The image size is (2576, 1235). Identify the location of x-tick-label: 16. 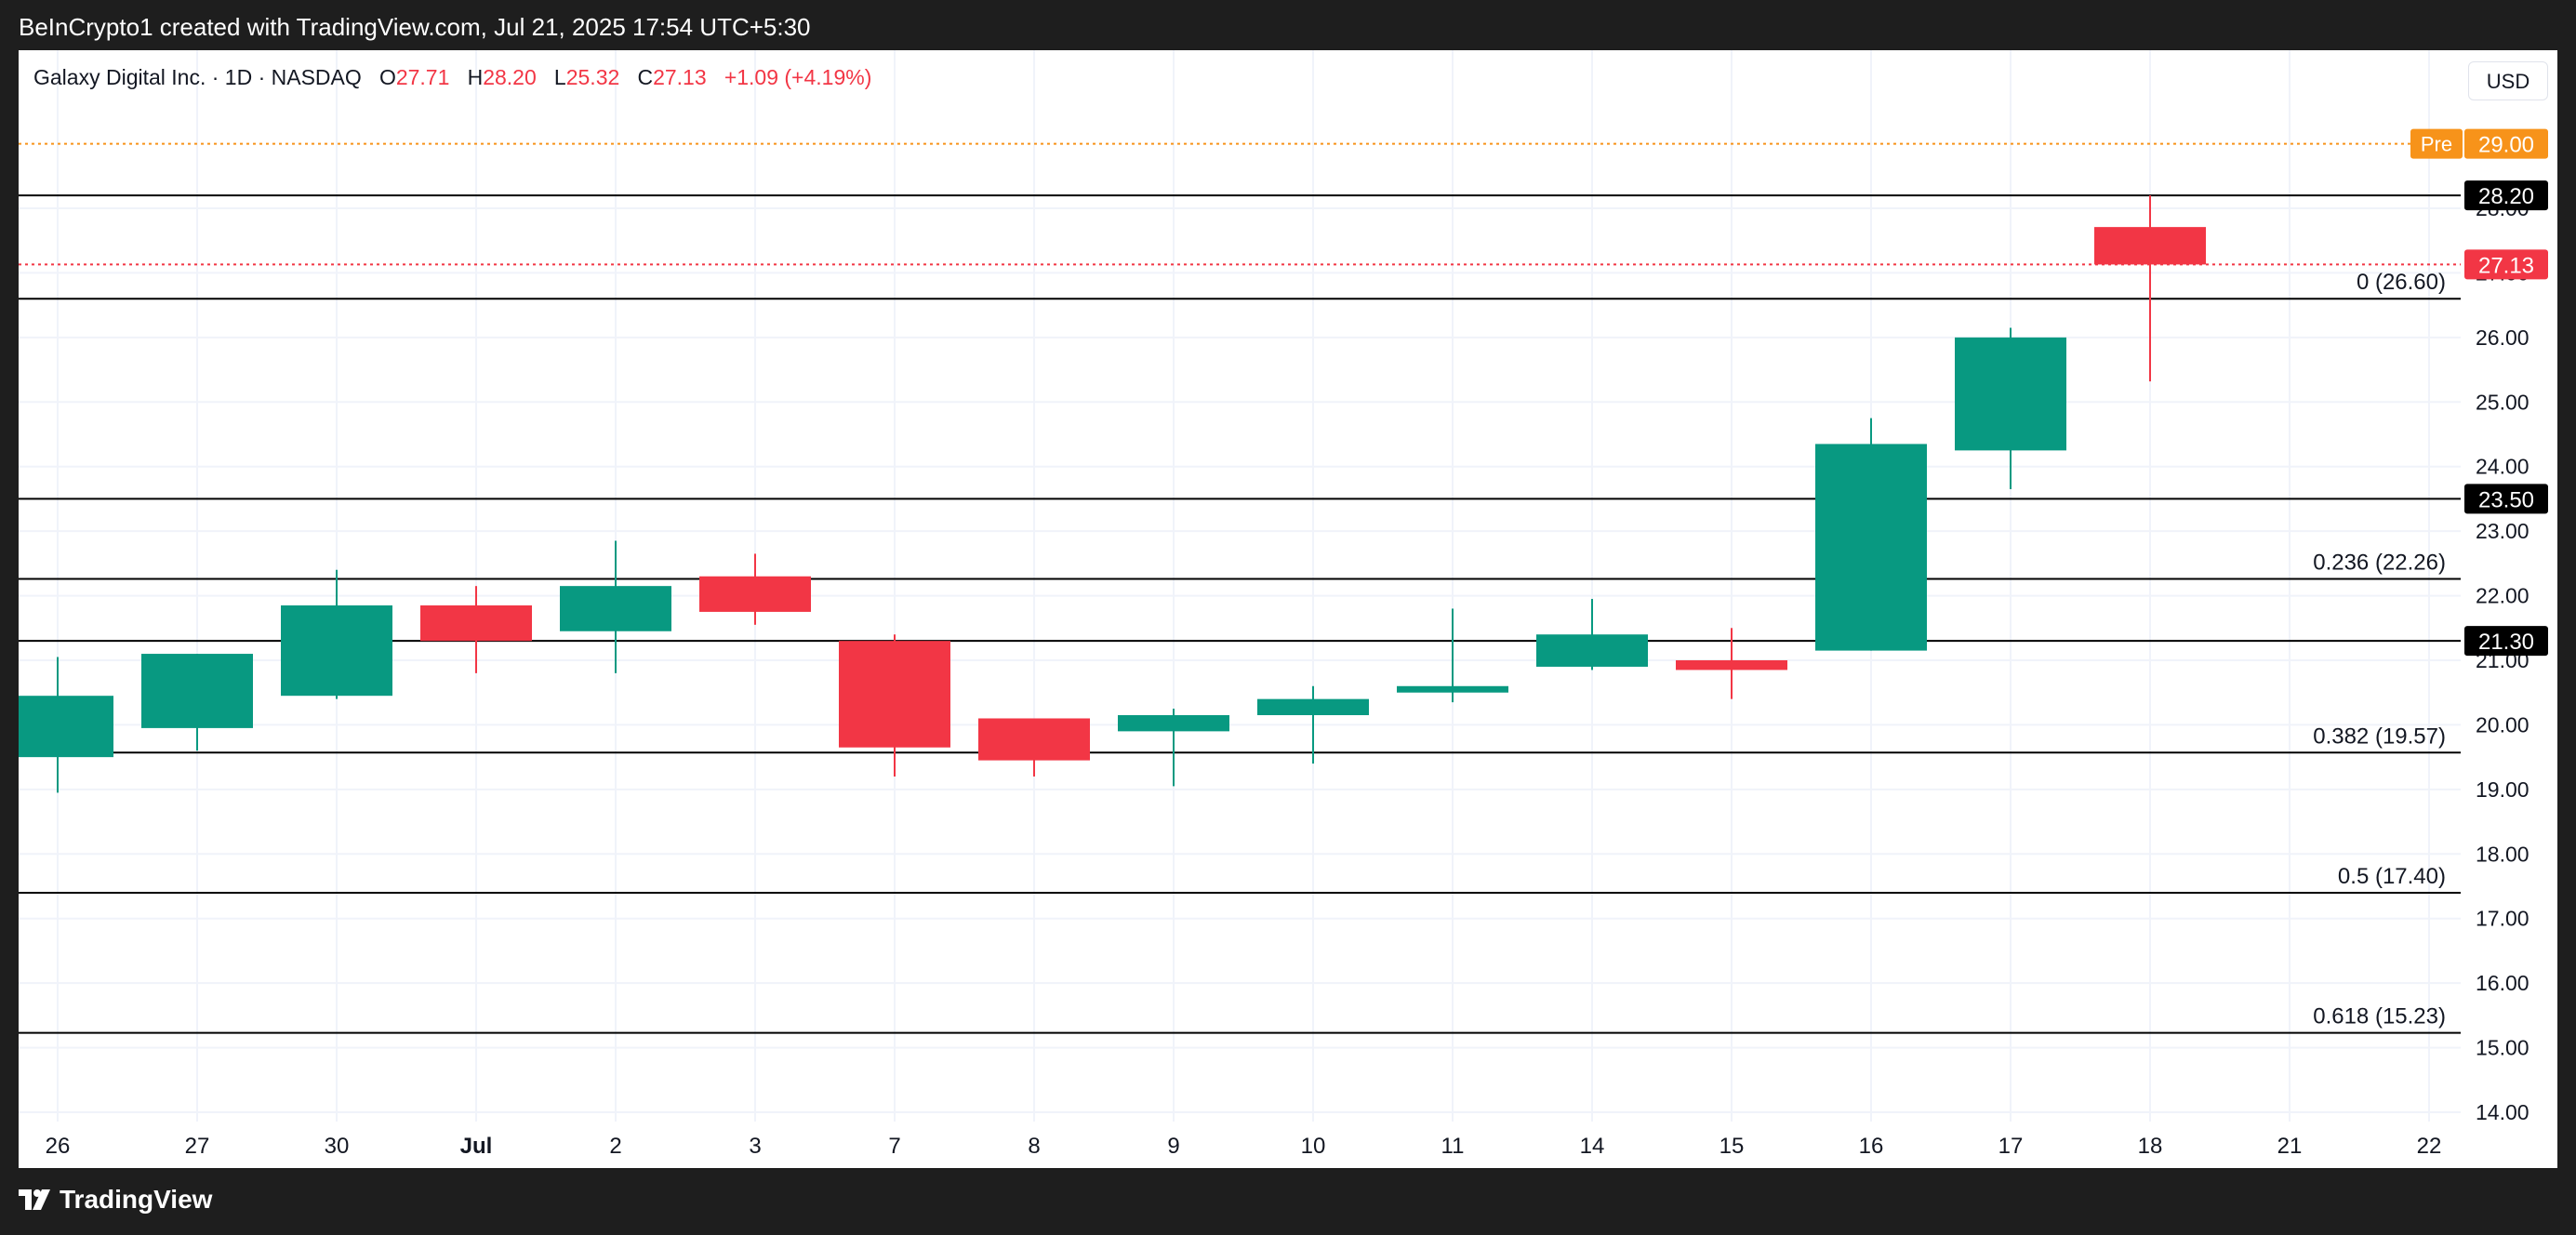
(1871, 1146).